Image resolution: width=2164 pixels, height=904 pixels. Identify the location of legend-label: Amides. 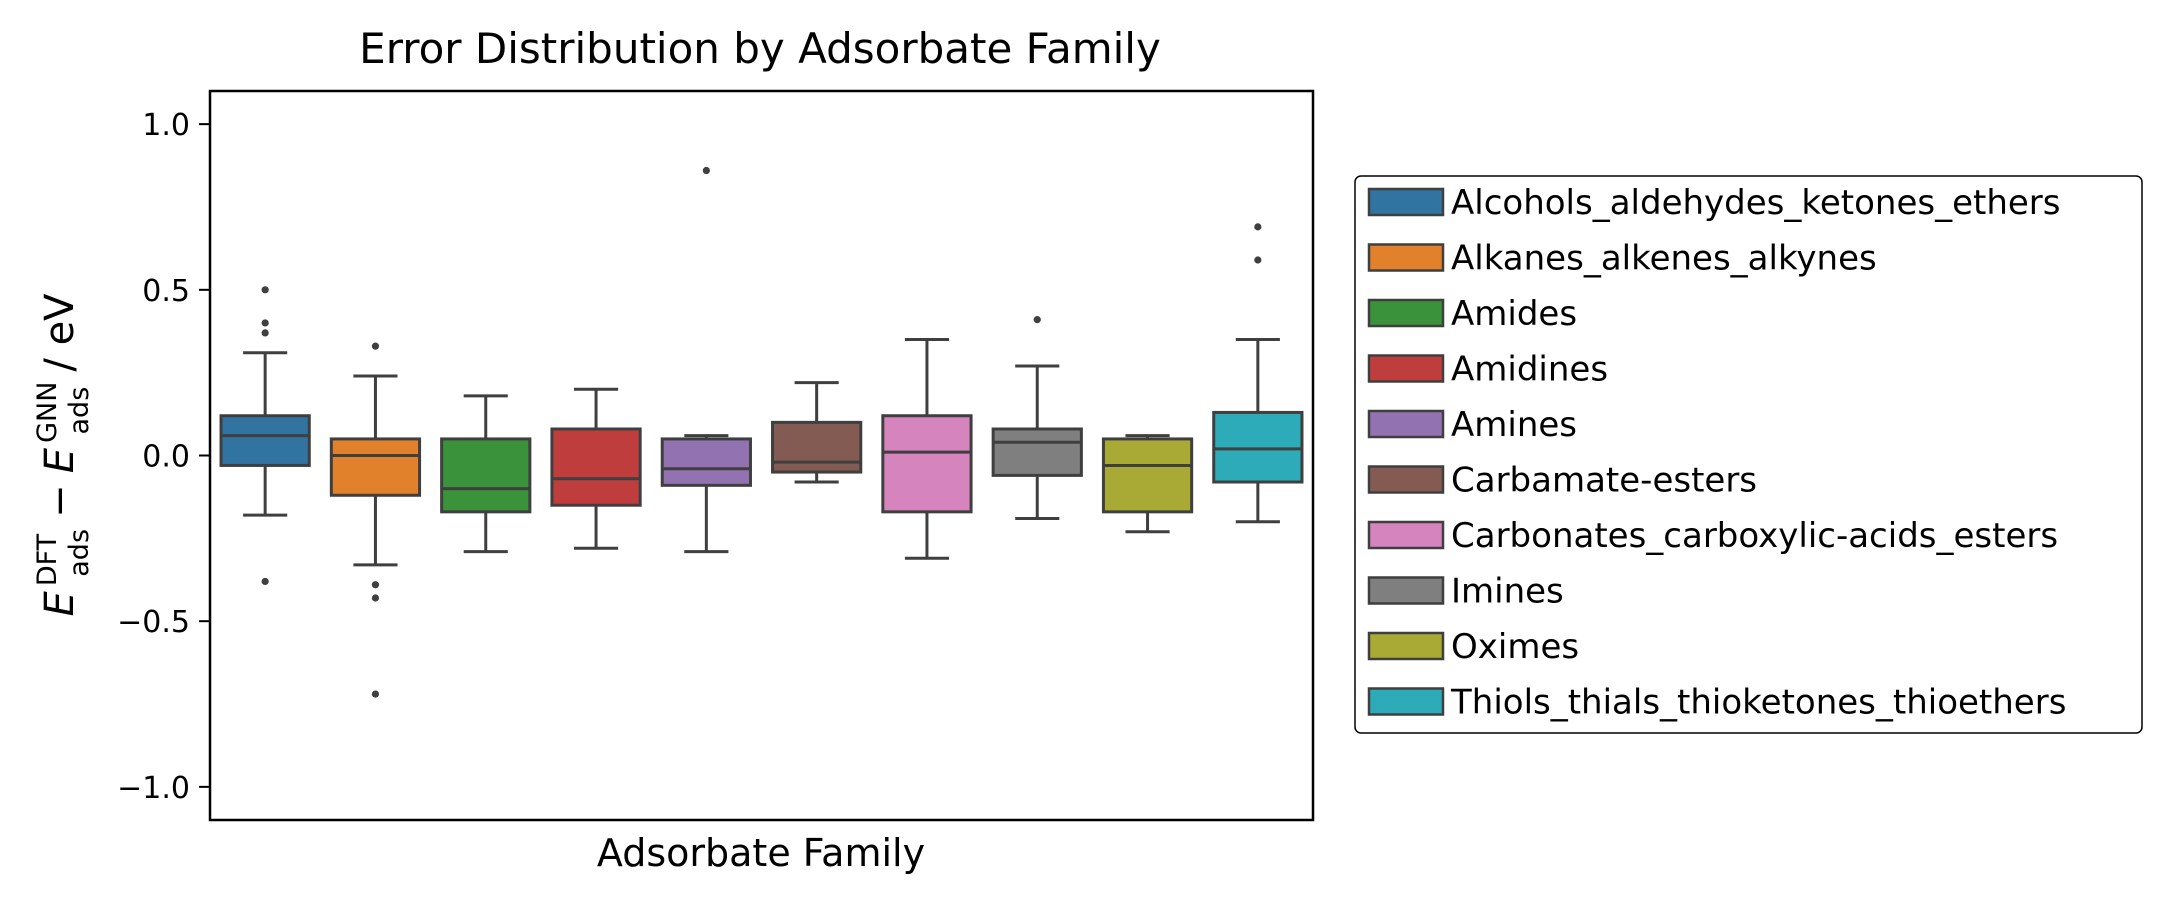
(1514, 314).